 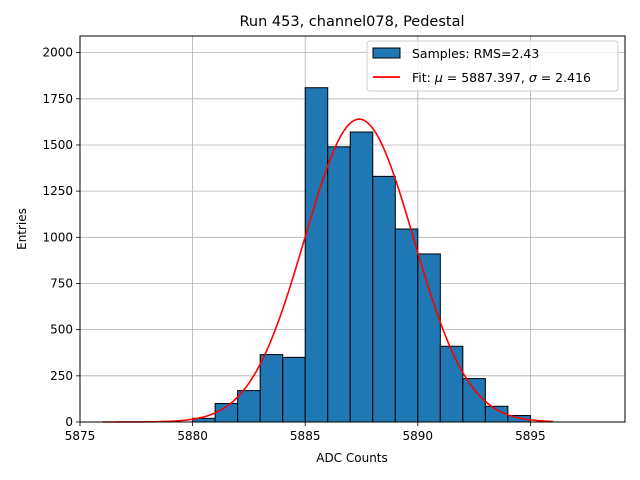 I want to click on x-axis-ticks: 5875 5880 5885 5890 5895, so click(x=305, y=432).